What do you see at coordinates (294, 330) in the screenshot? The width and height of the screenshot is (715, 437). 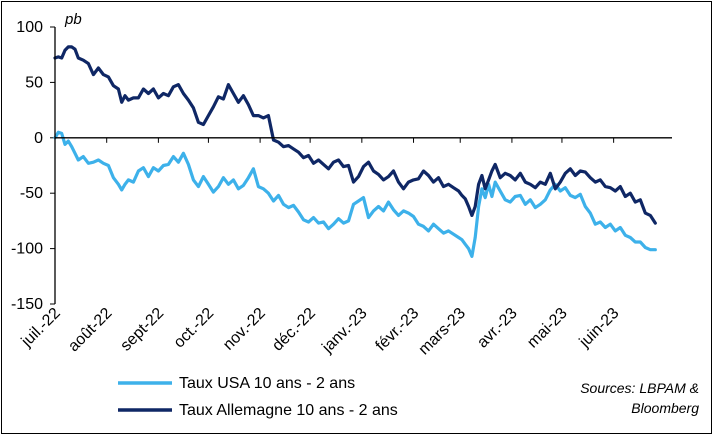 I see `x-tick-label: déc.-22` at bounding box center [294, 330].